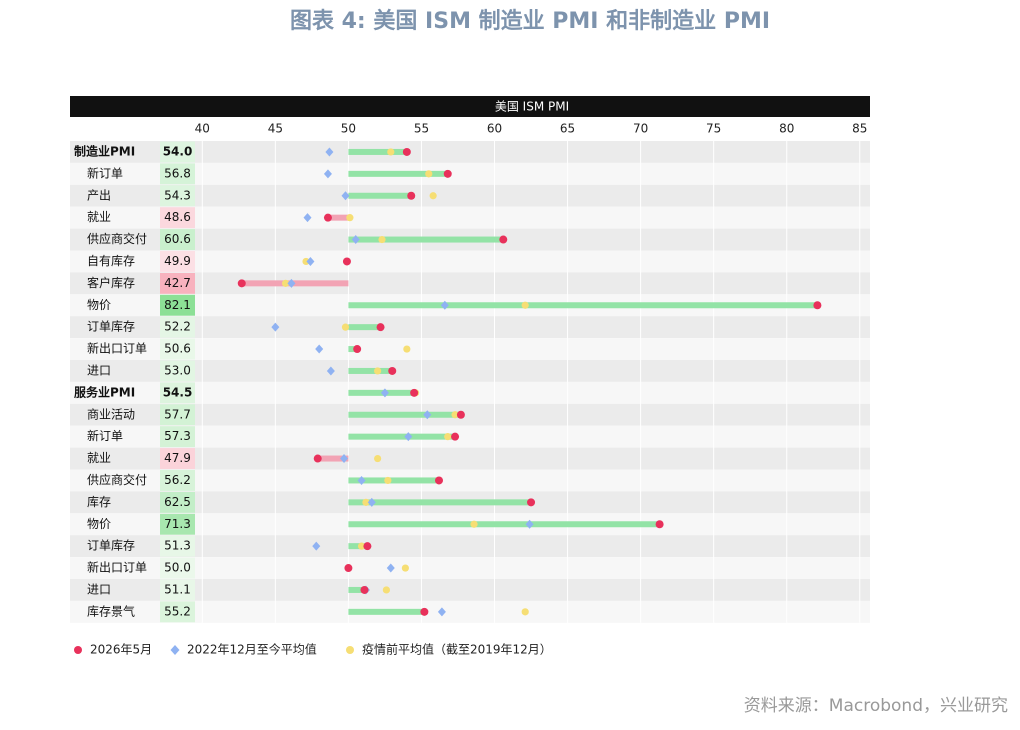 The image size is (1020, 730). I want to click on legend-label: 2026年5月, so click(121, 650).